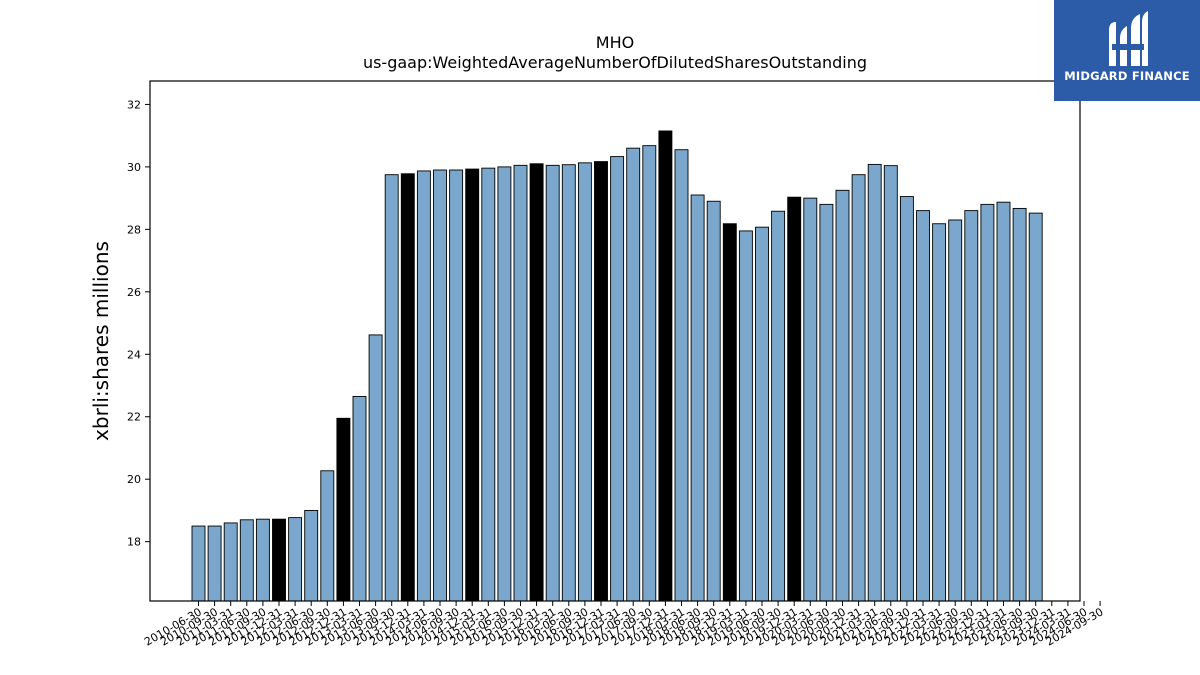  Describe the element at coordinates (134, 104) in the screenshot. I see `y-tick-label: 32` at that location.